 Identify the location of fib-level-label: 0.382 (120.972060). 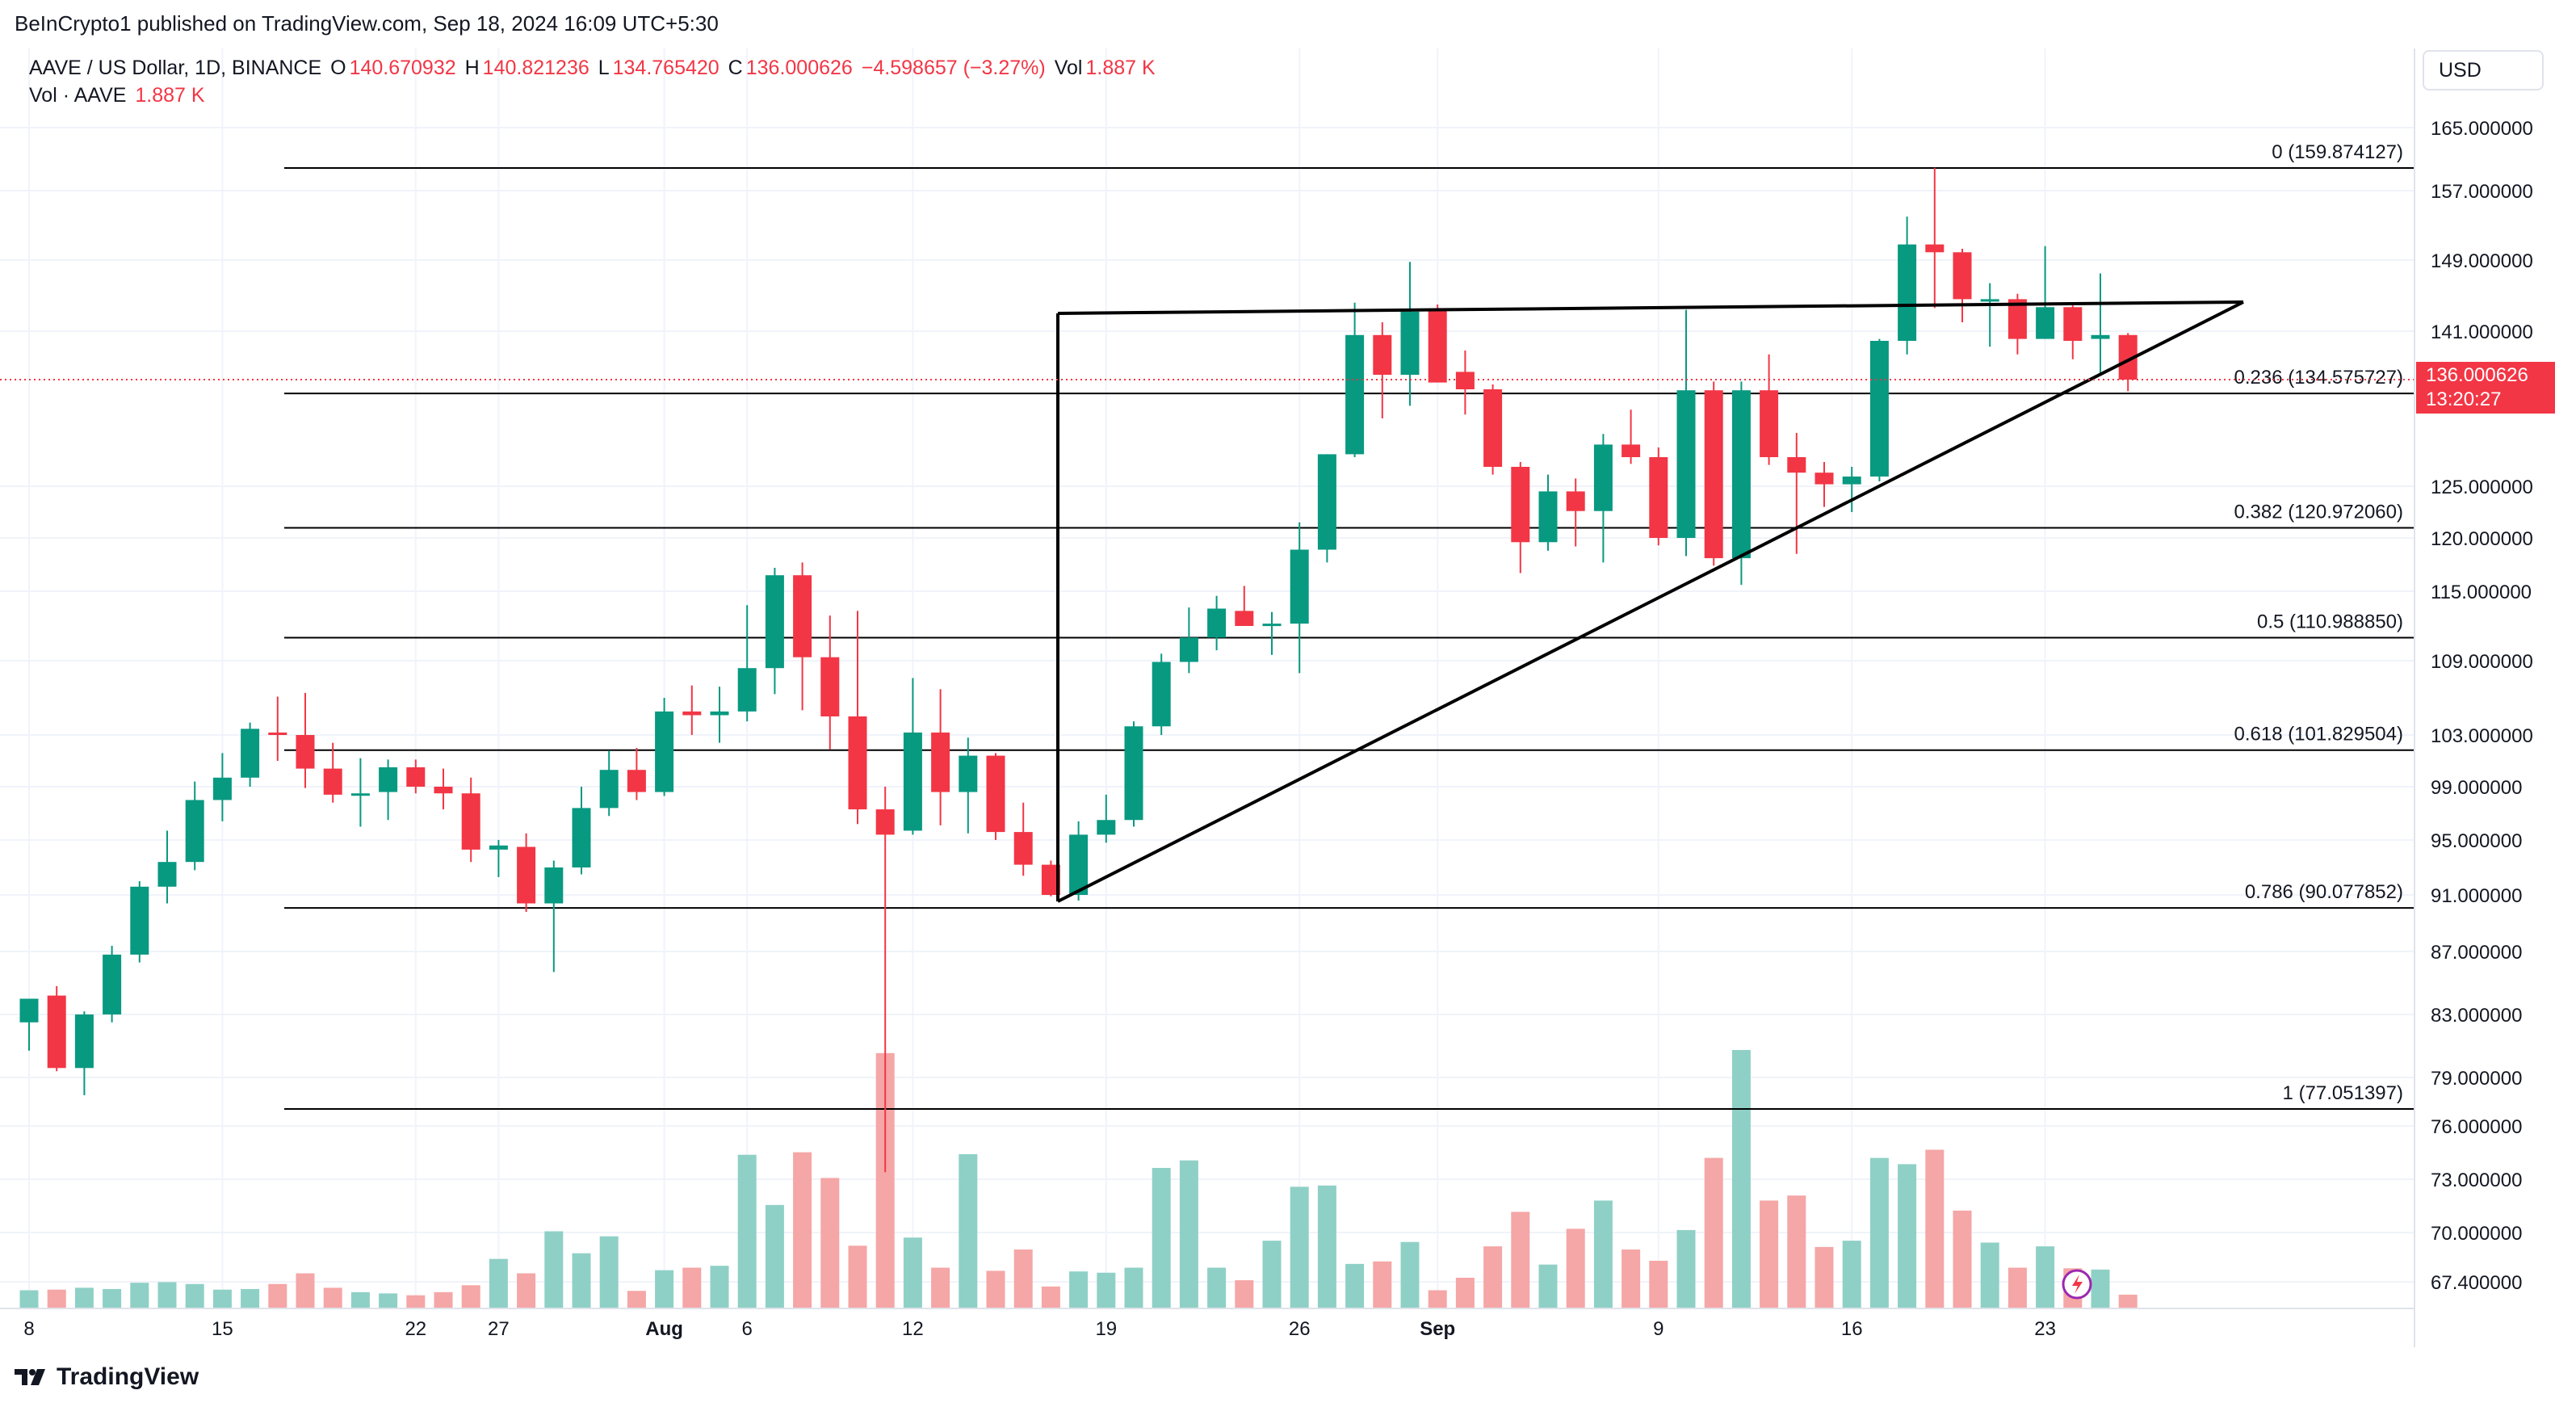
(2318, 512).